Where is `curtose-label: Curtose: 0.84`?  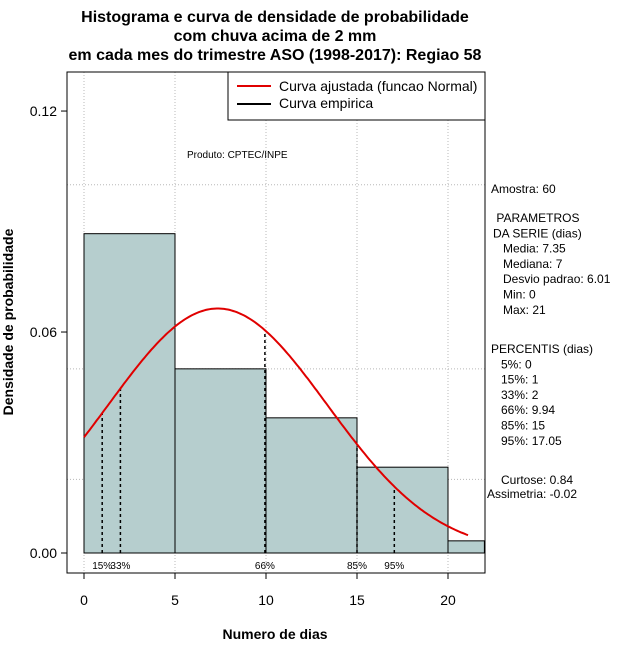
curtose-label: Curtose: 0.84 is located at coordinates (537, 480).